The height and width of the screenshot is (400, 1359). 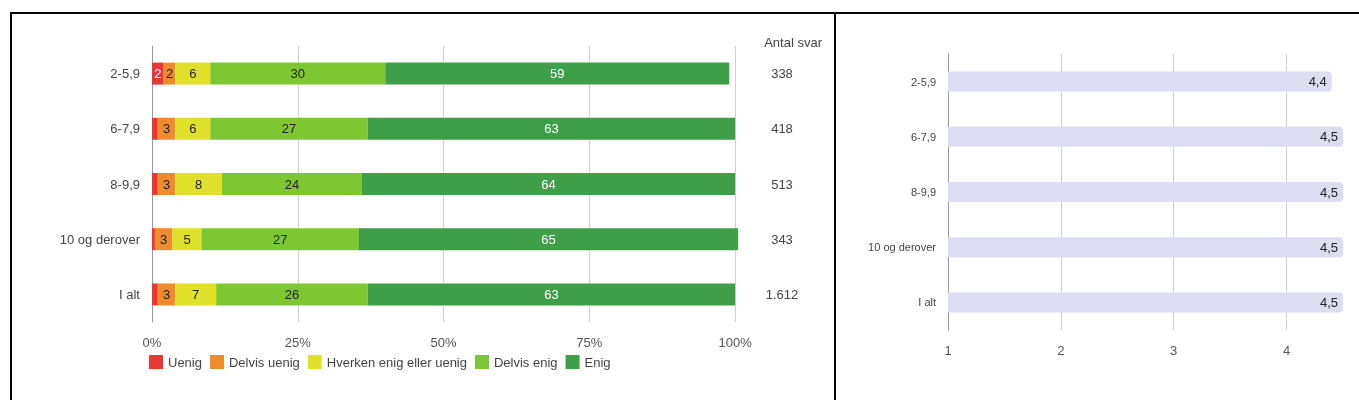 What do you see at coordinates (782, 129) in the screenshot?
I see `text: 418` at bounding box center [782, 129].